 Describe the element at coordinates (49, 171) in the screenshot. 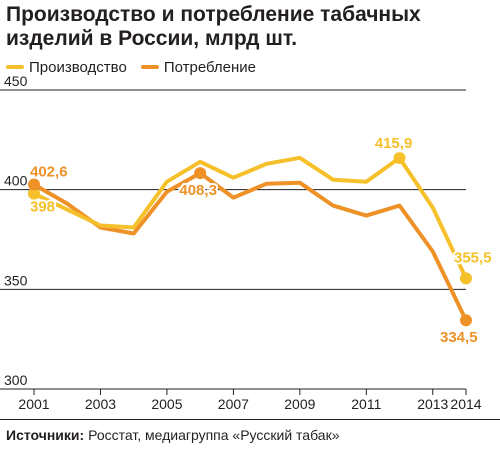

I see `data-label: 402,6` at that location.